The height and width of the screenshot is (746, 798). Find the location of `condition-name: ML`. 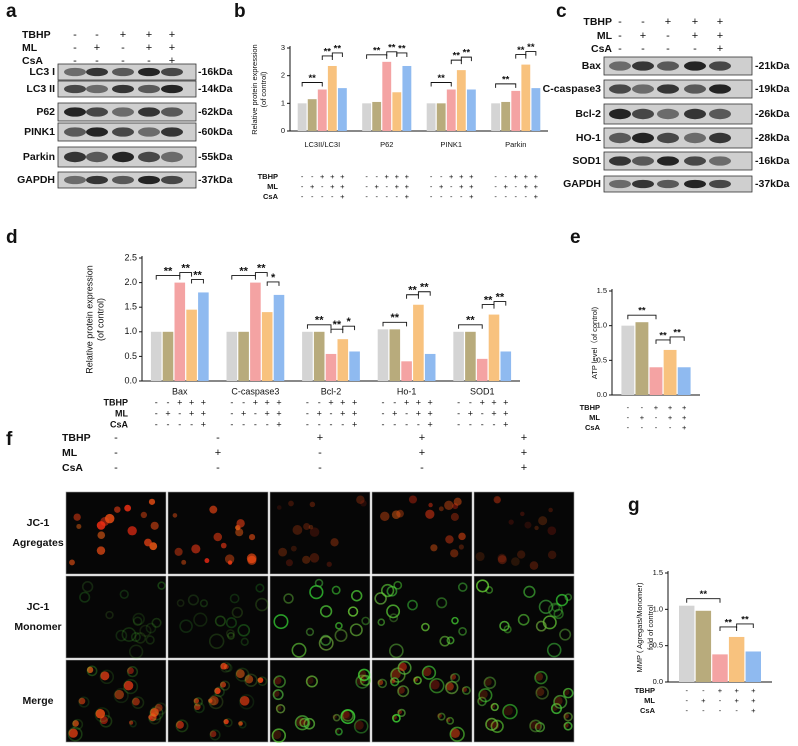

condition-name: ML is located at coordinates (30, 48).